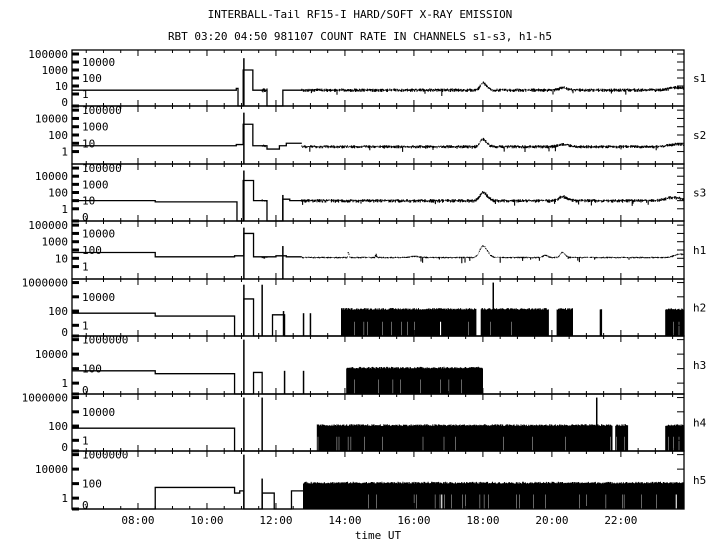  What do you see at coordinates (699, 308) in the screenshot?
I see `channel-label: h2` at bounding box center [699, 308].